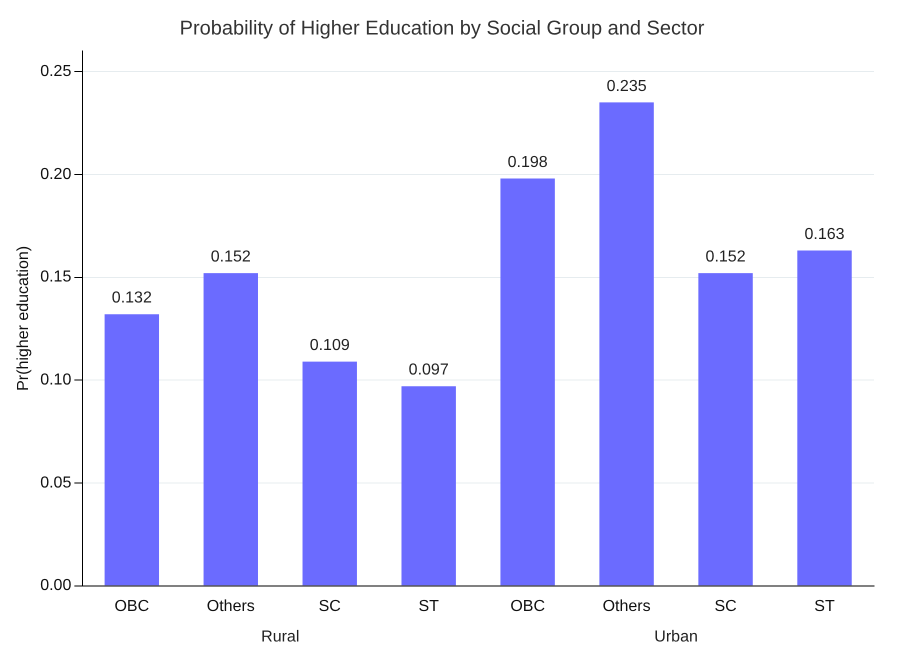 This screenshot has width=904, height=659. Describe the element at coordinates (132, 298) in the screenshot. I see `data-label: 0.132` at that location.